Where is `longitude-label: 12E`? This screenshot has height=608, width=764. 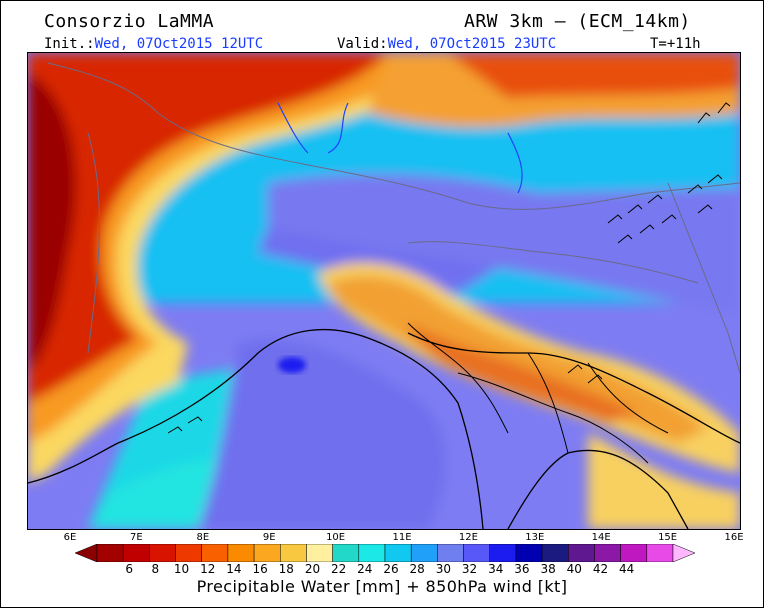 longitude-label: 12E is located at coordinates (468, 537).